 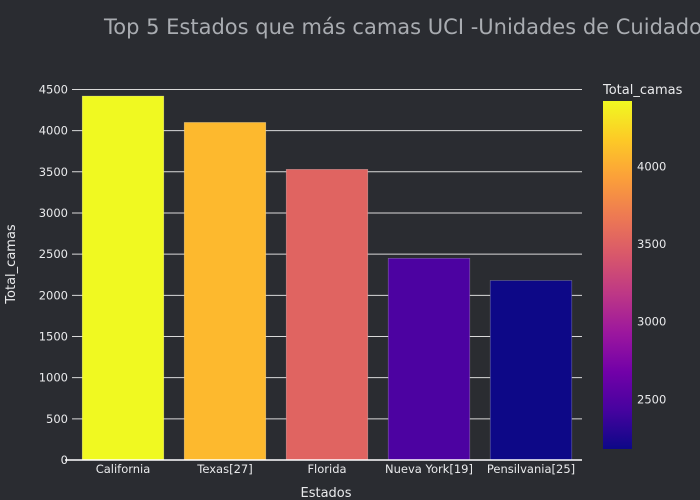 I want to click on x-tick-label: Florida, so click(x=326, y=469).